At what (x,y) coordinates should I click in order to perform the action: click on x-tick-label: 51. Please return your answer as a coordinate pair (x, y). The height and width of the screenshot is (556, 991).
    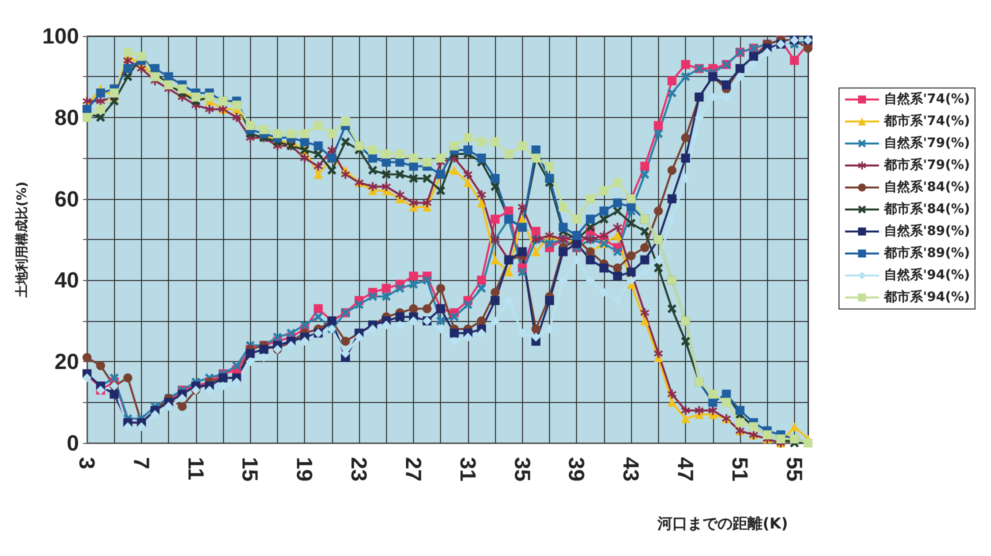
    Looking at the image, I should click on (739, 469).